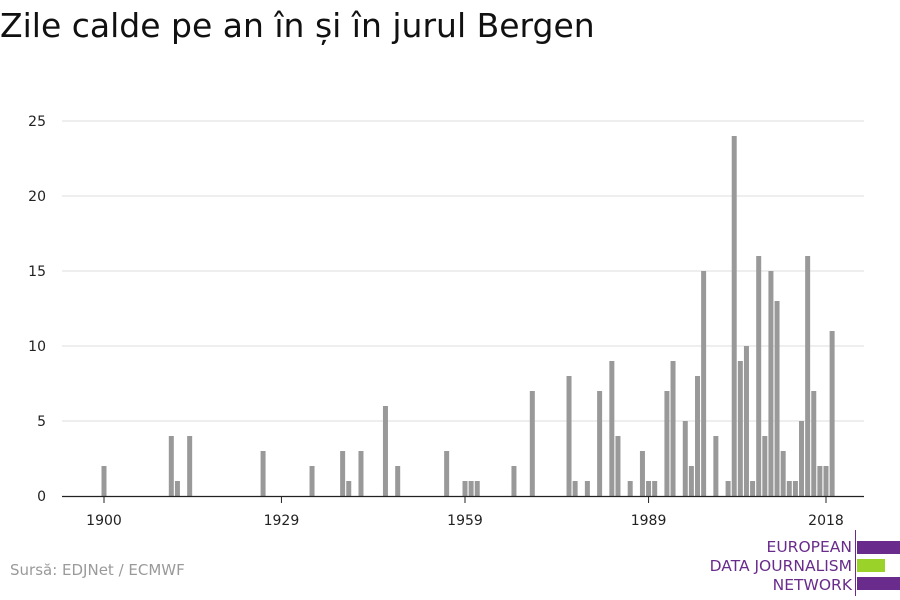 The width and height of the screenshot is (900, 600). I want to click on x-tick-label: 1929, so click(282, 521).